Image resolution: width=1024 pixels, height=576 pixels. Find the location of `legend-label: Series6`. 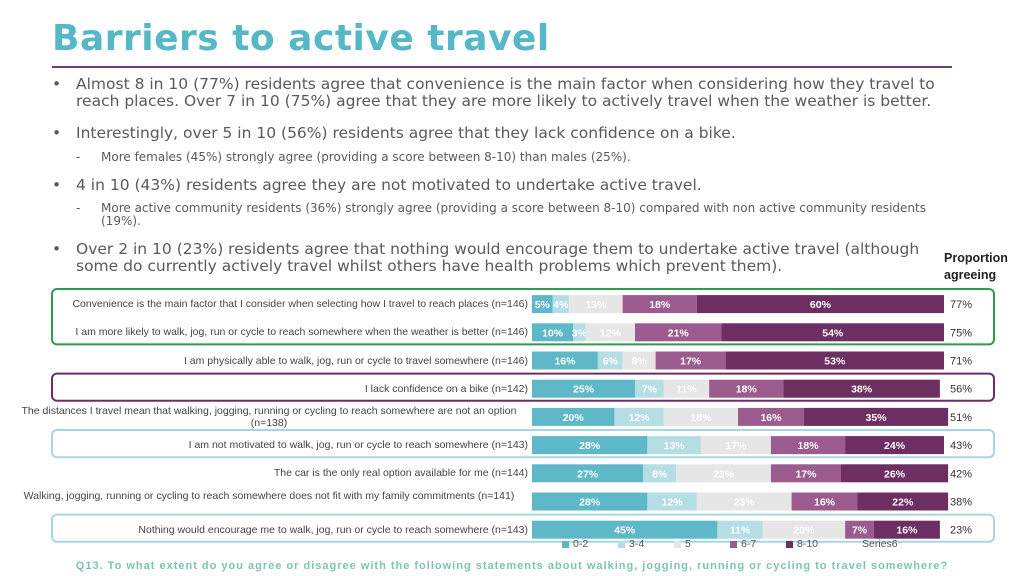

legend-label: Series6 is located at coordinates (880, 544).